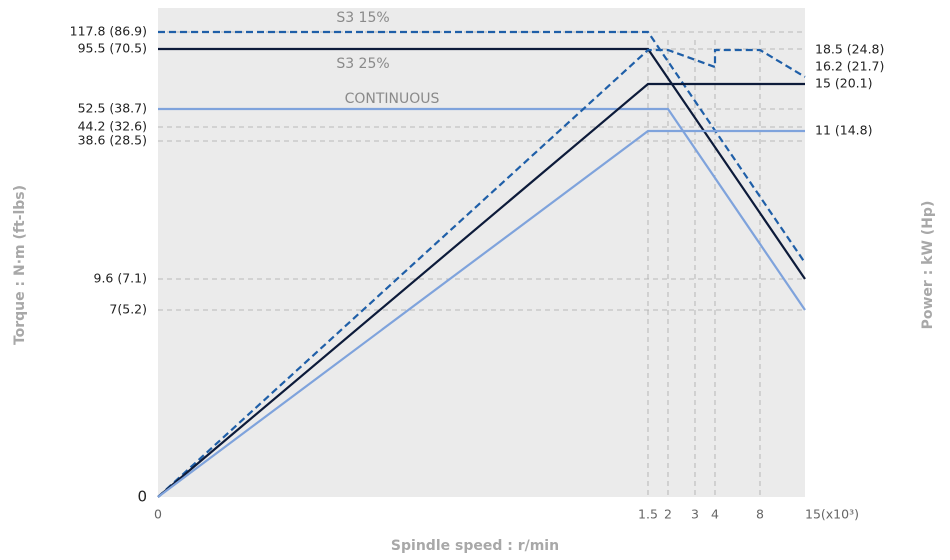 Image resolution: width=950 pixels, height=560 pixels. What do you see at coordinates (112, 108) in the screenshot?
I see `y-tick-label: 52.5 (38.7)` at bounding box center [112, 108].